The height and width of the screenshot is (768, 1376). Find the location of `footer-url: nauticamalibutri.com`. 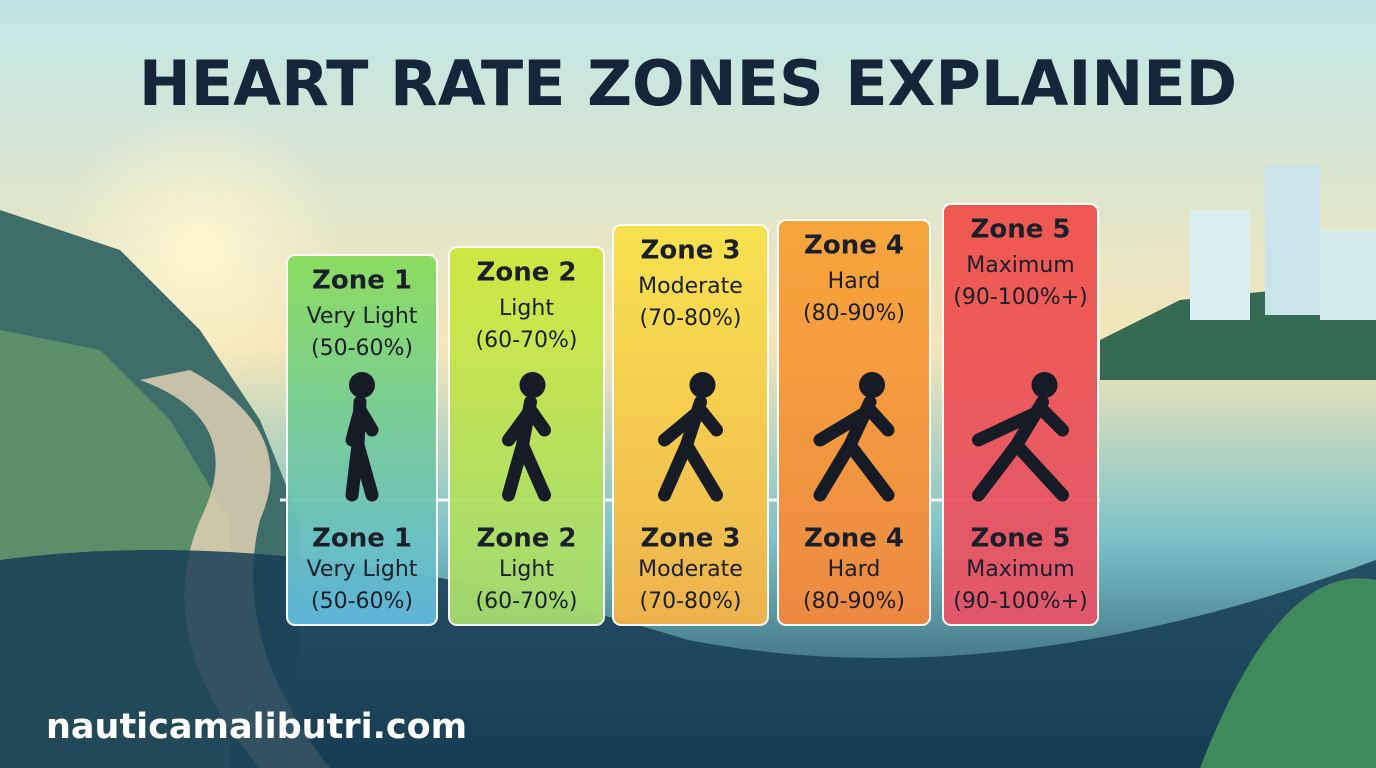

footer-url: nauticamalibutri.com is located at coordinates (256, 727).